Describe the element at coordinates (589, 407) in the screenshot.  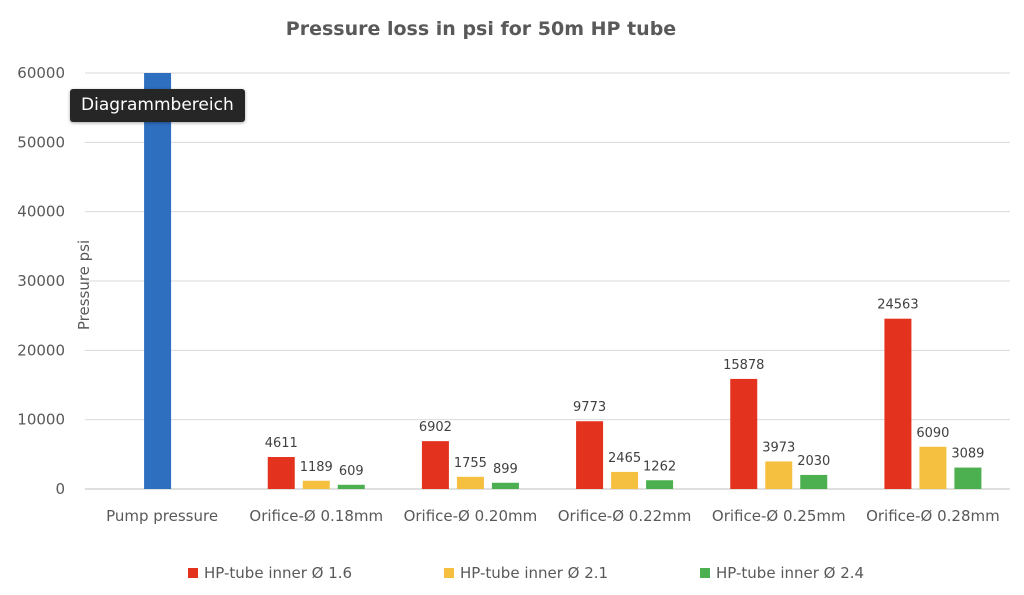
I see `data-label: 9773` at that location.